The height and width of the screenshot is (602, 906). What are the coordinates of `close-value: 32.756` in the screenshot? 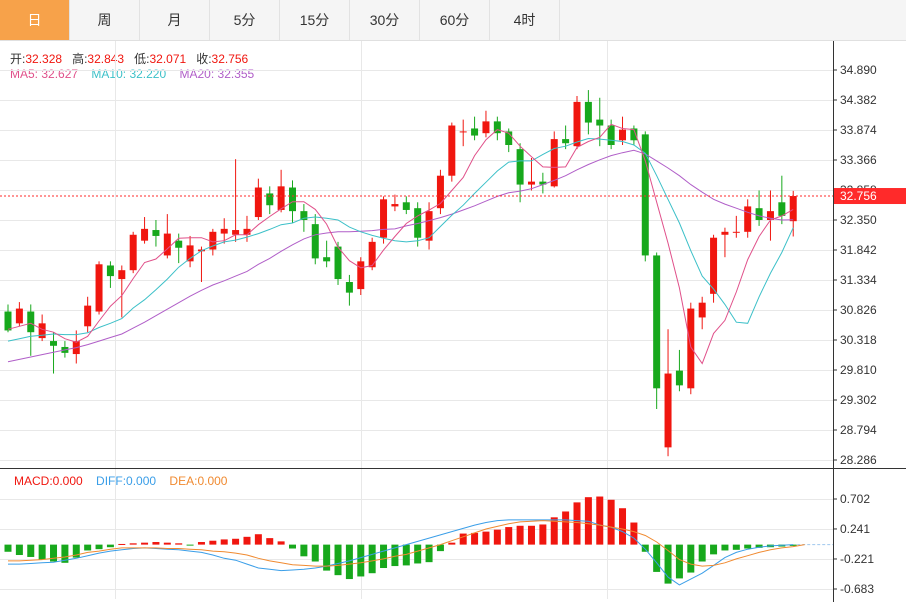 It's located at (230, 59).